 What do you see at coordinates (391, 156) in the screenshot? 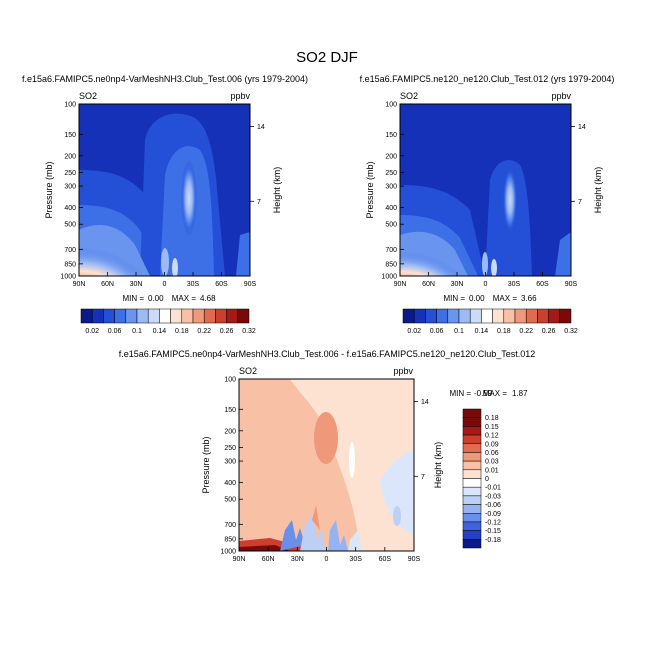
I see `panel-b-ytick-label: 200` at bounding box center [391, 156].